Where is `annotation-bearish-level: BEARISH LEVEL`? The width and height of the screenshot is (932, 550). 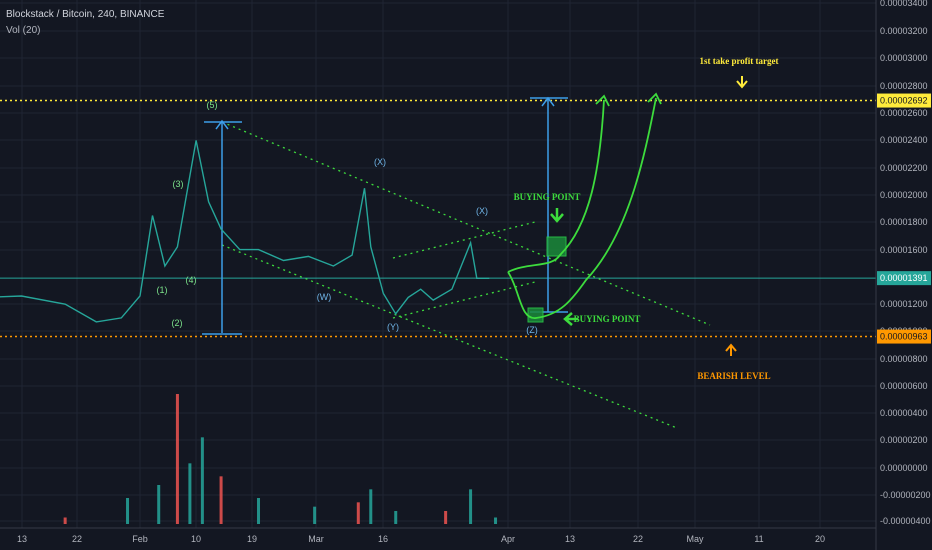
annotation-bearish-level: BEARISH LEVEL is located at coordinates (733, 376).